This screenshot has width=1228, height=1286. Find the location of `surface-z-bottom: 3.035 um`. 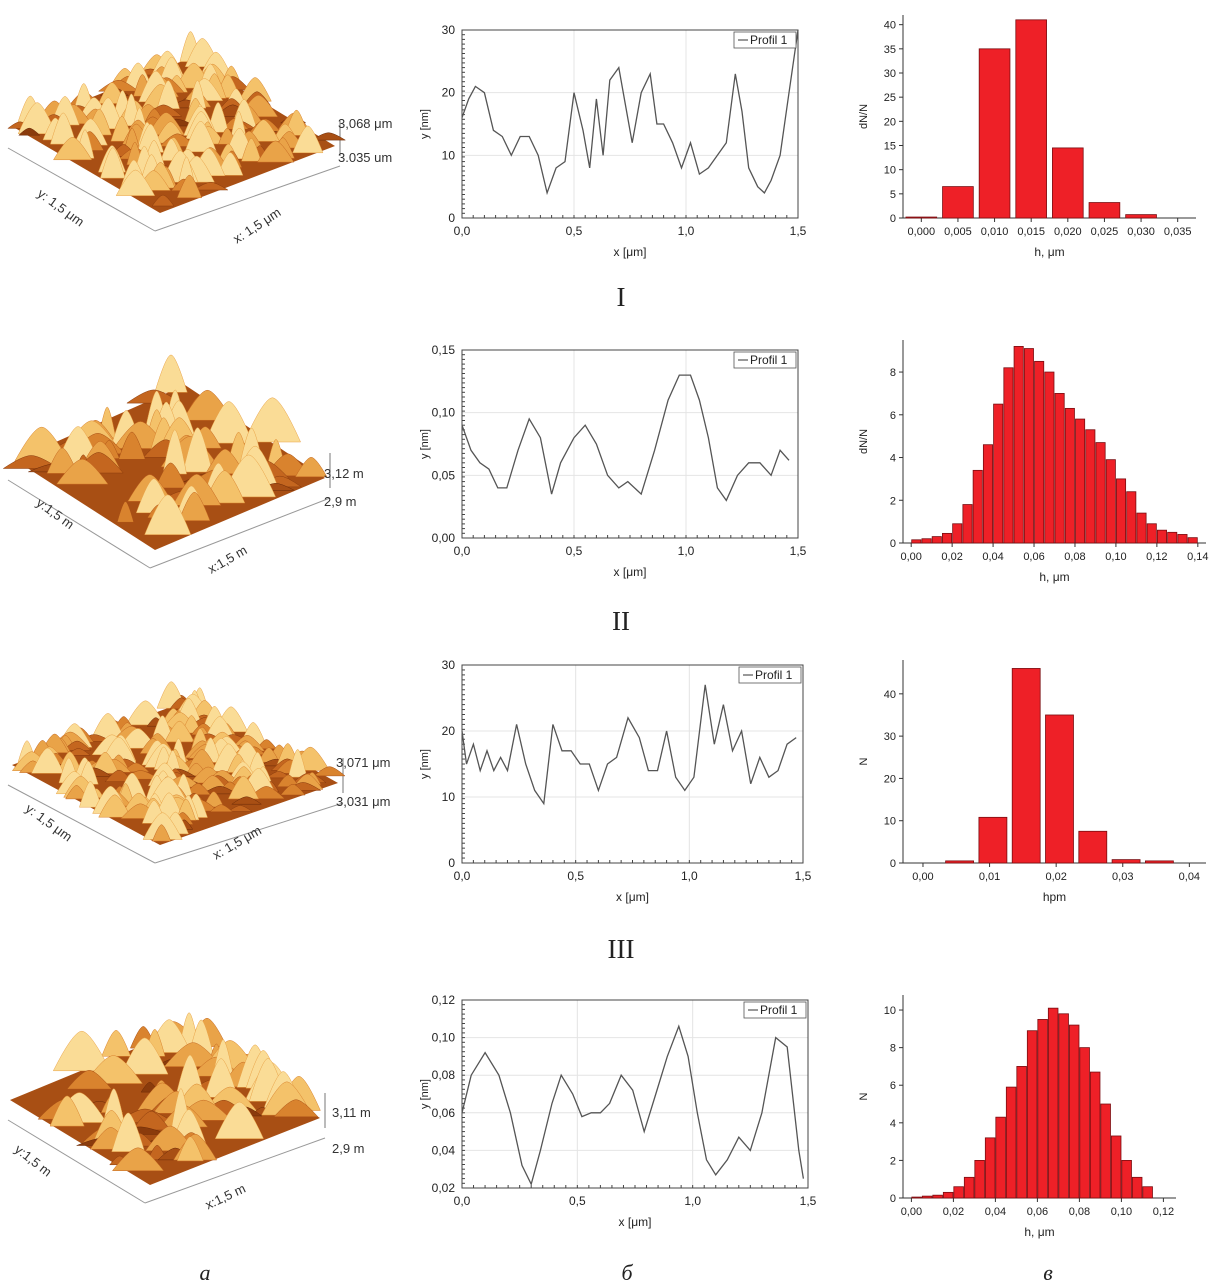

surface-z-bottom: 3.035 um is located at coordinates (365, 157).